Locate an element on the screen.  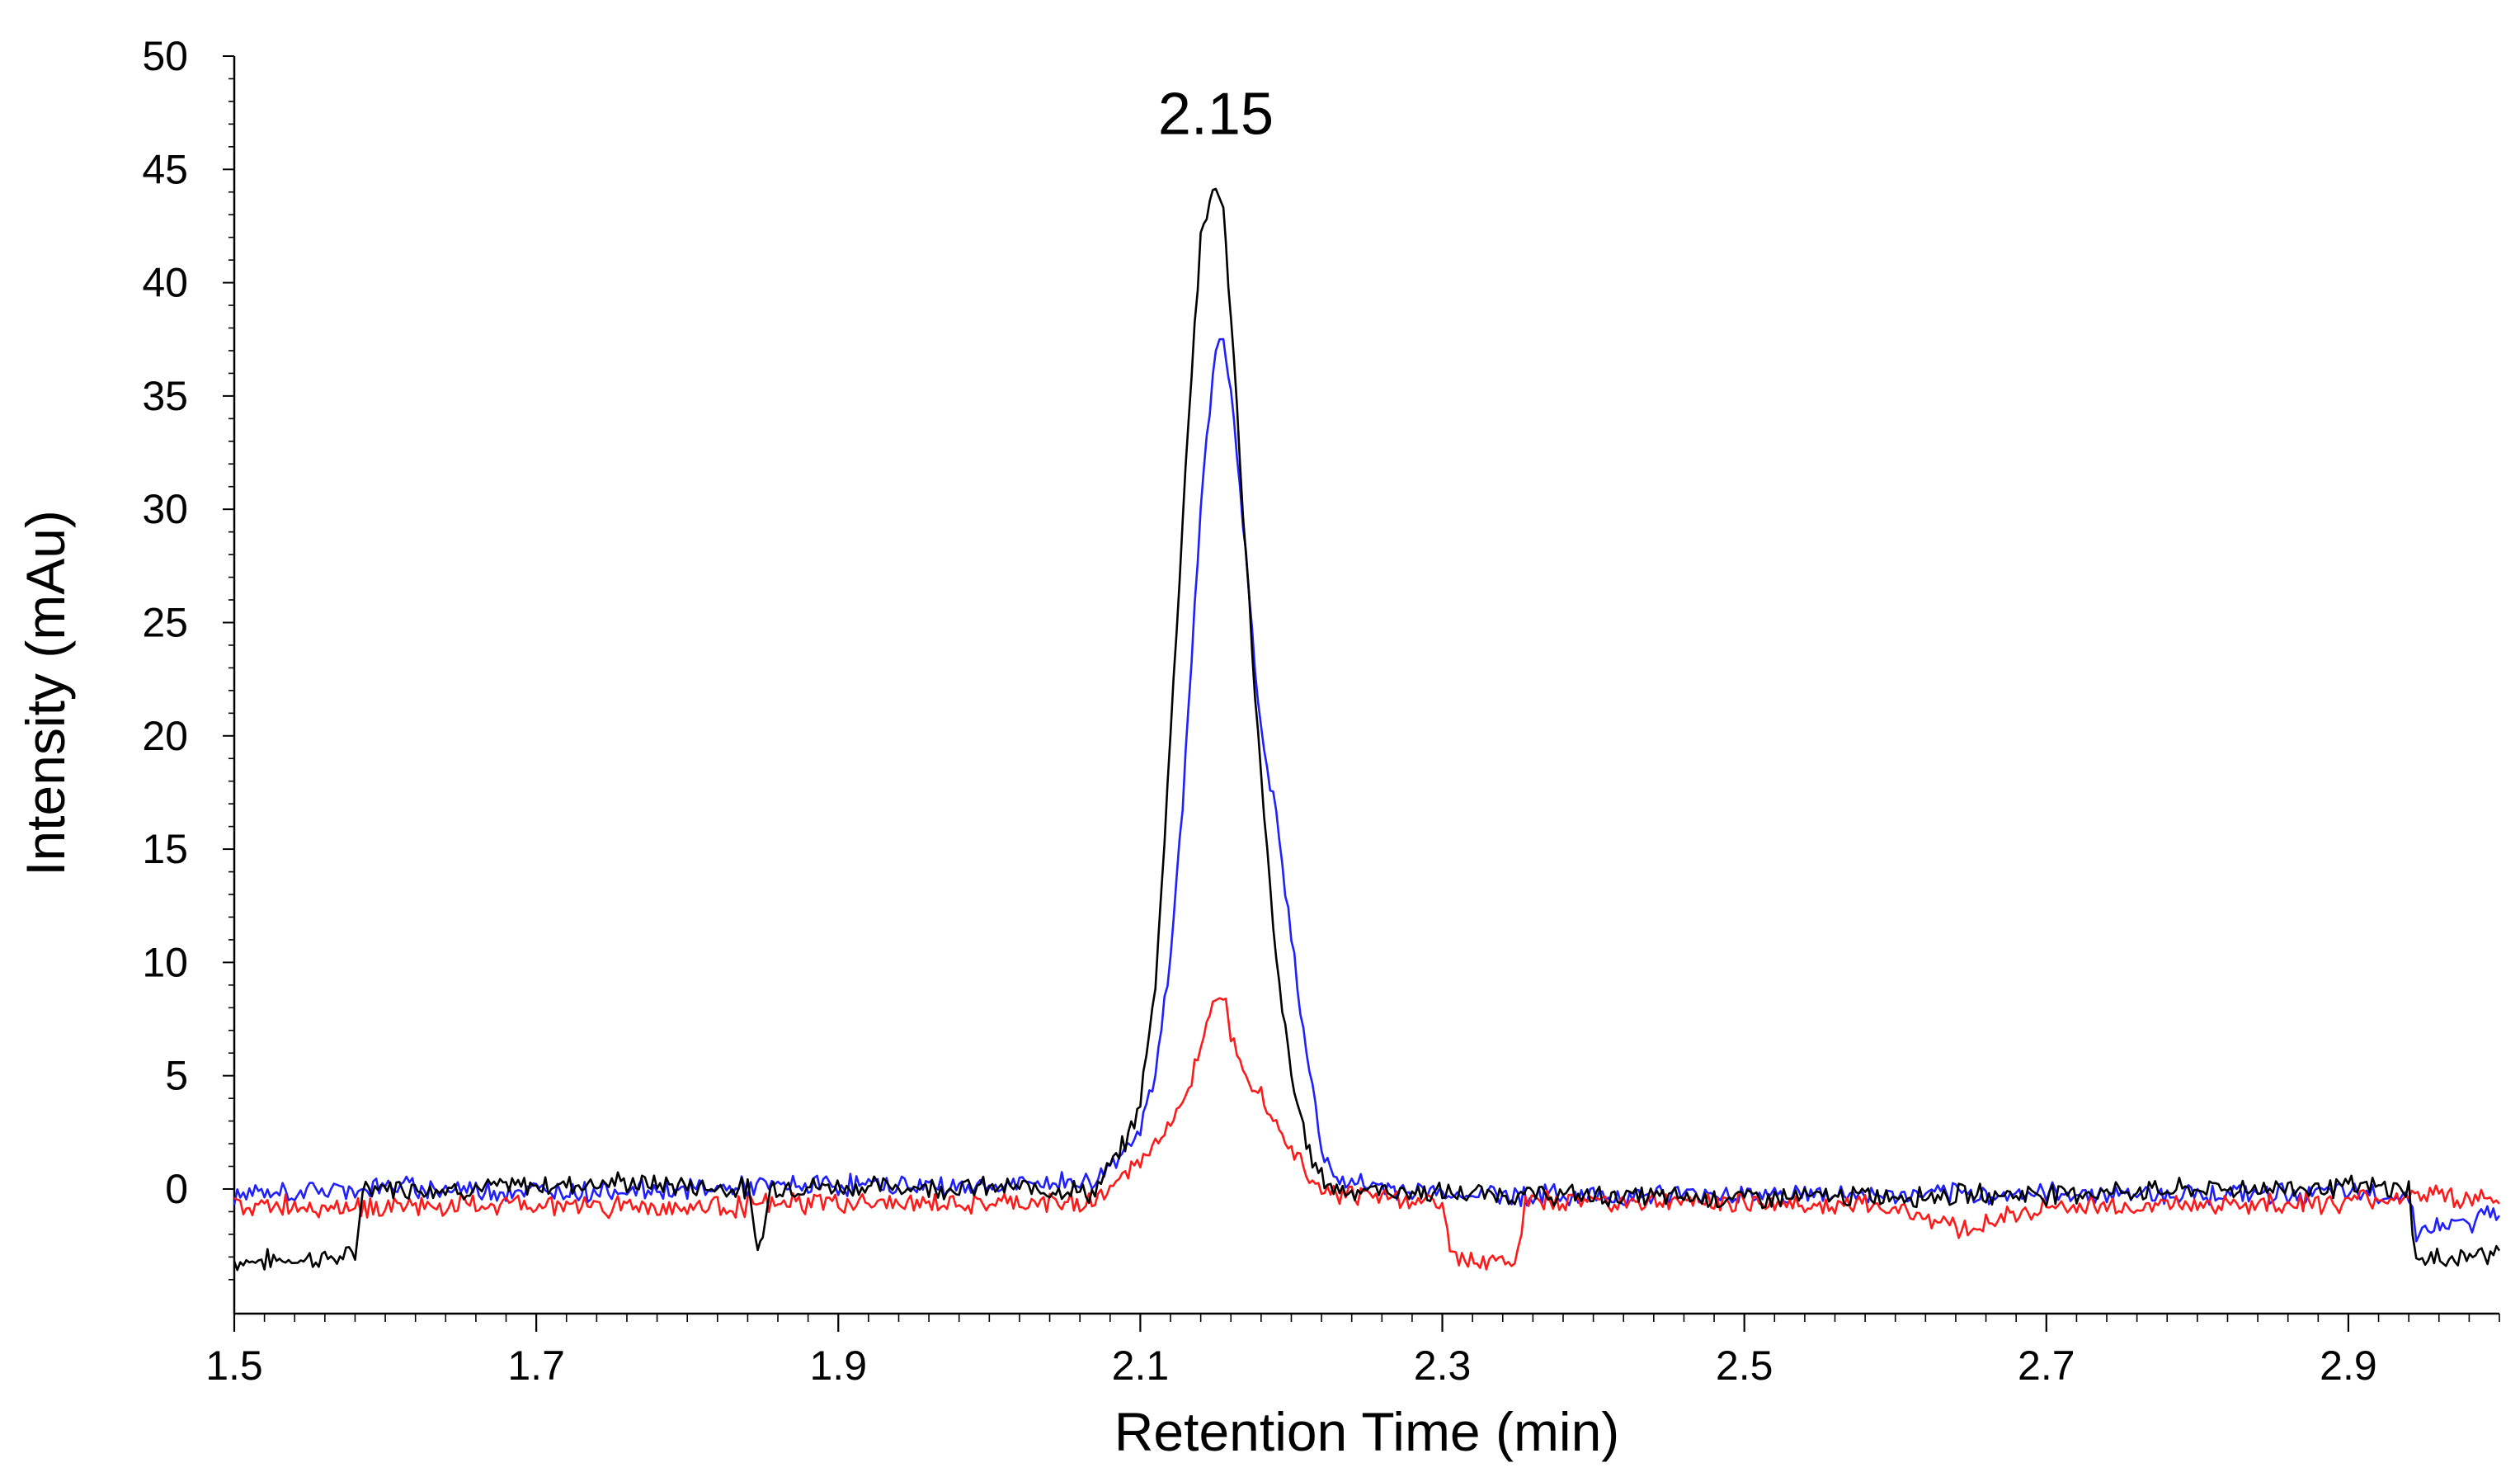
x-tick-label: 2.7 is located at coordinates (2046, 1366).